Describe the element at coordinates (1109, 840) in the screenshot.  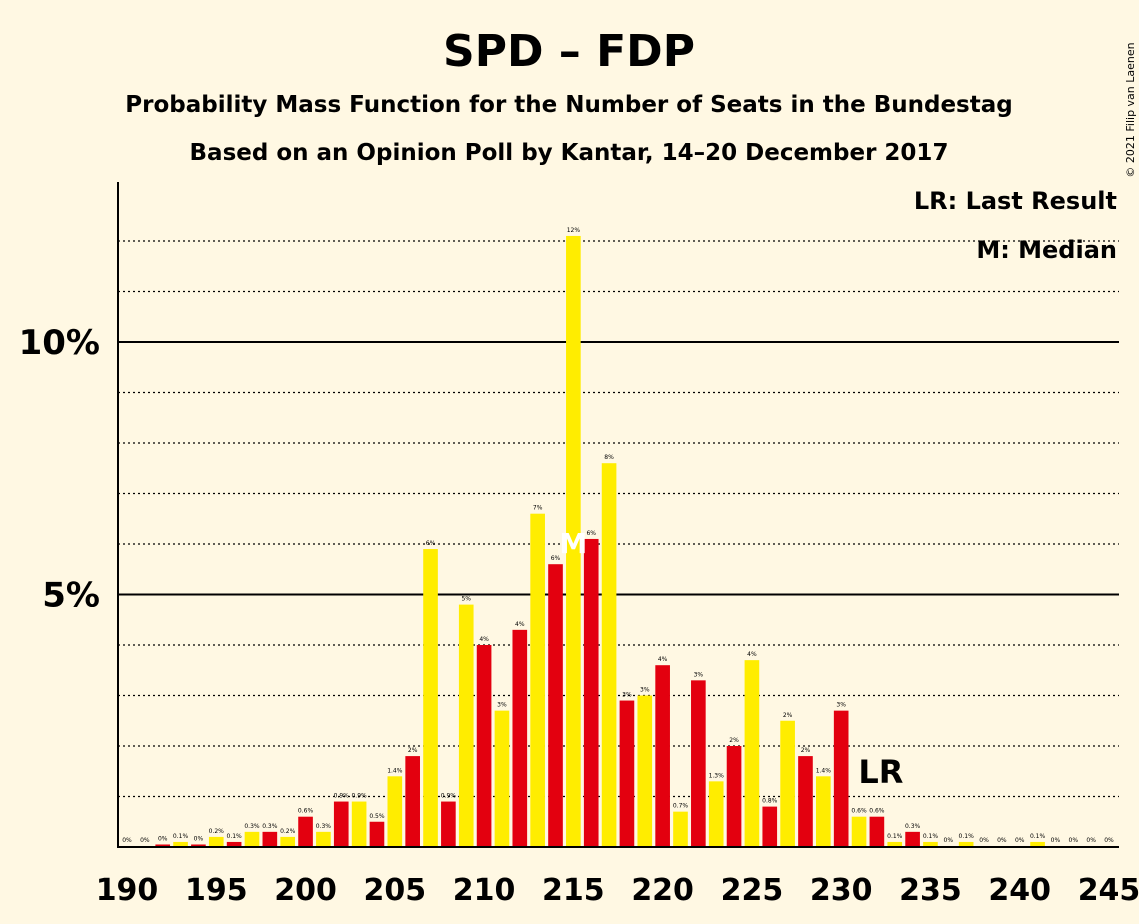
I see `data-label-246: 0%` at that location.